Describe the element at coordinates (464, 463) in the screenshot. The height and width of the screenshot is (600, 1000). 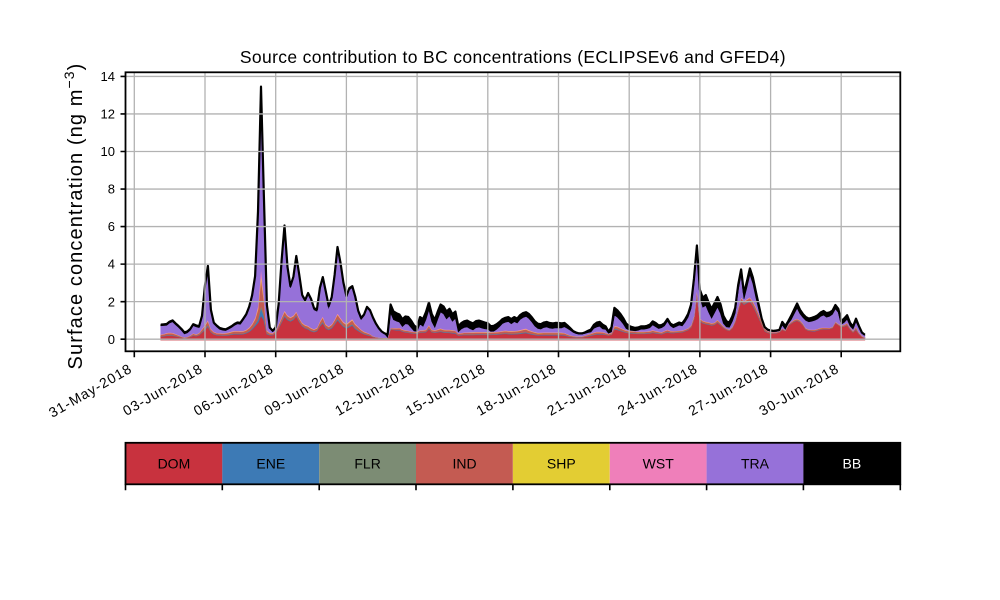
I see `svg-text: IND` at that location.